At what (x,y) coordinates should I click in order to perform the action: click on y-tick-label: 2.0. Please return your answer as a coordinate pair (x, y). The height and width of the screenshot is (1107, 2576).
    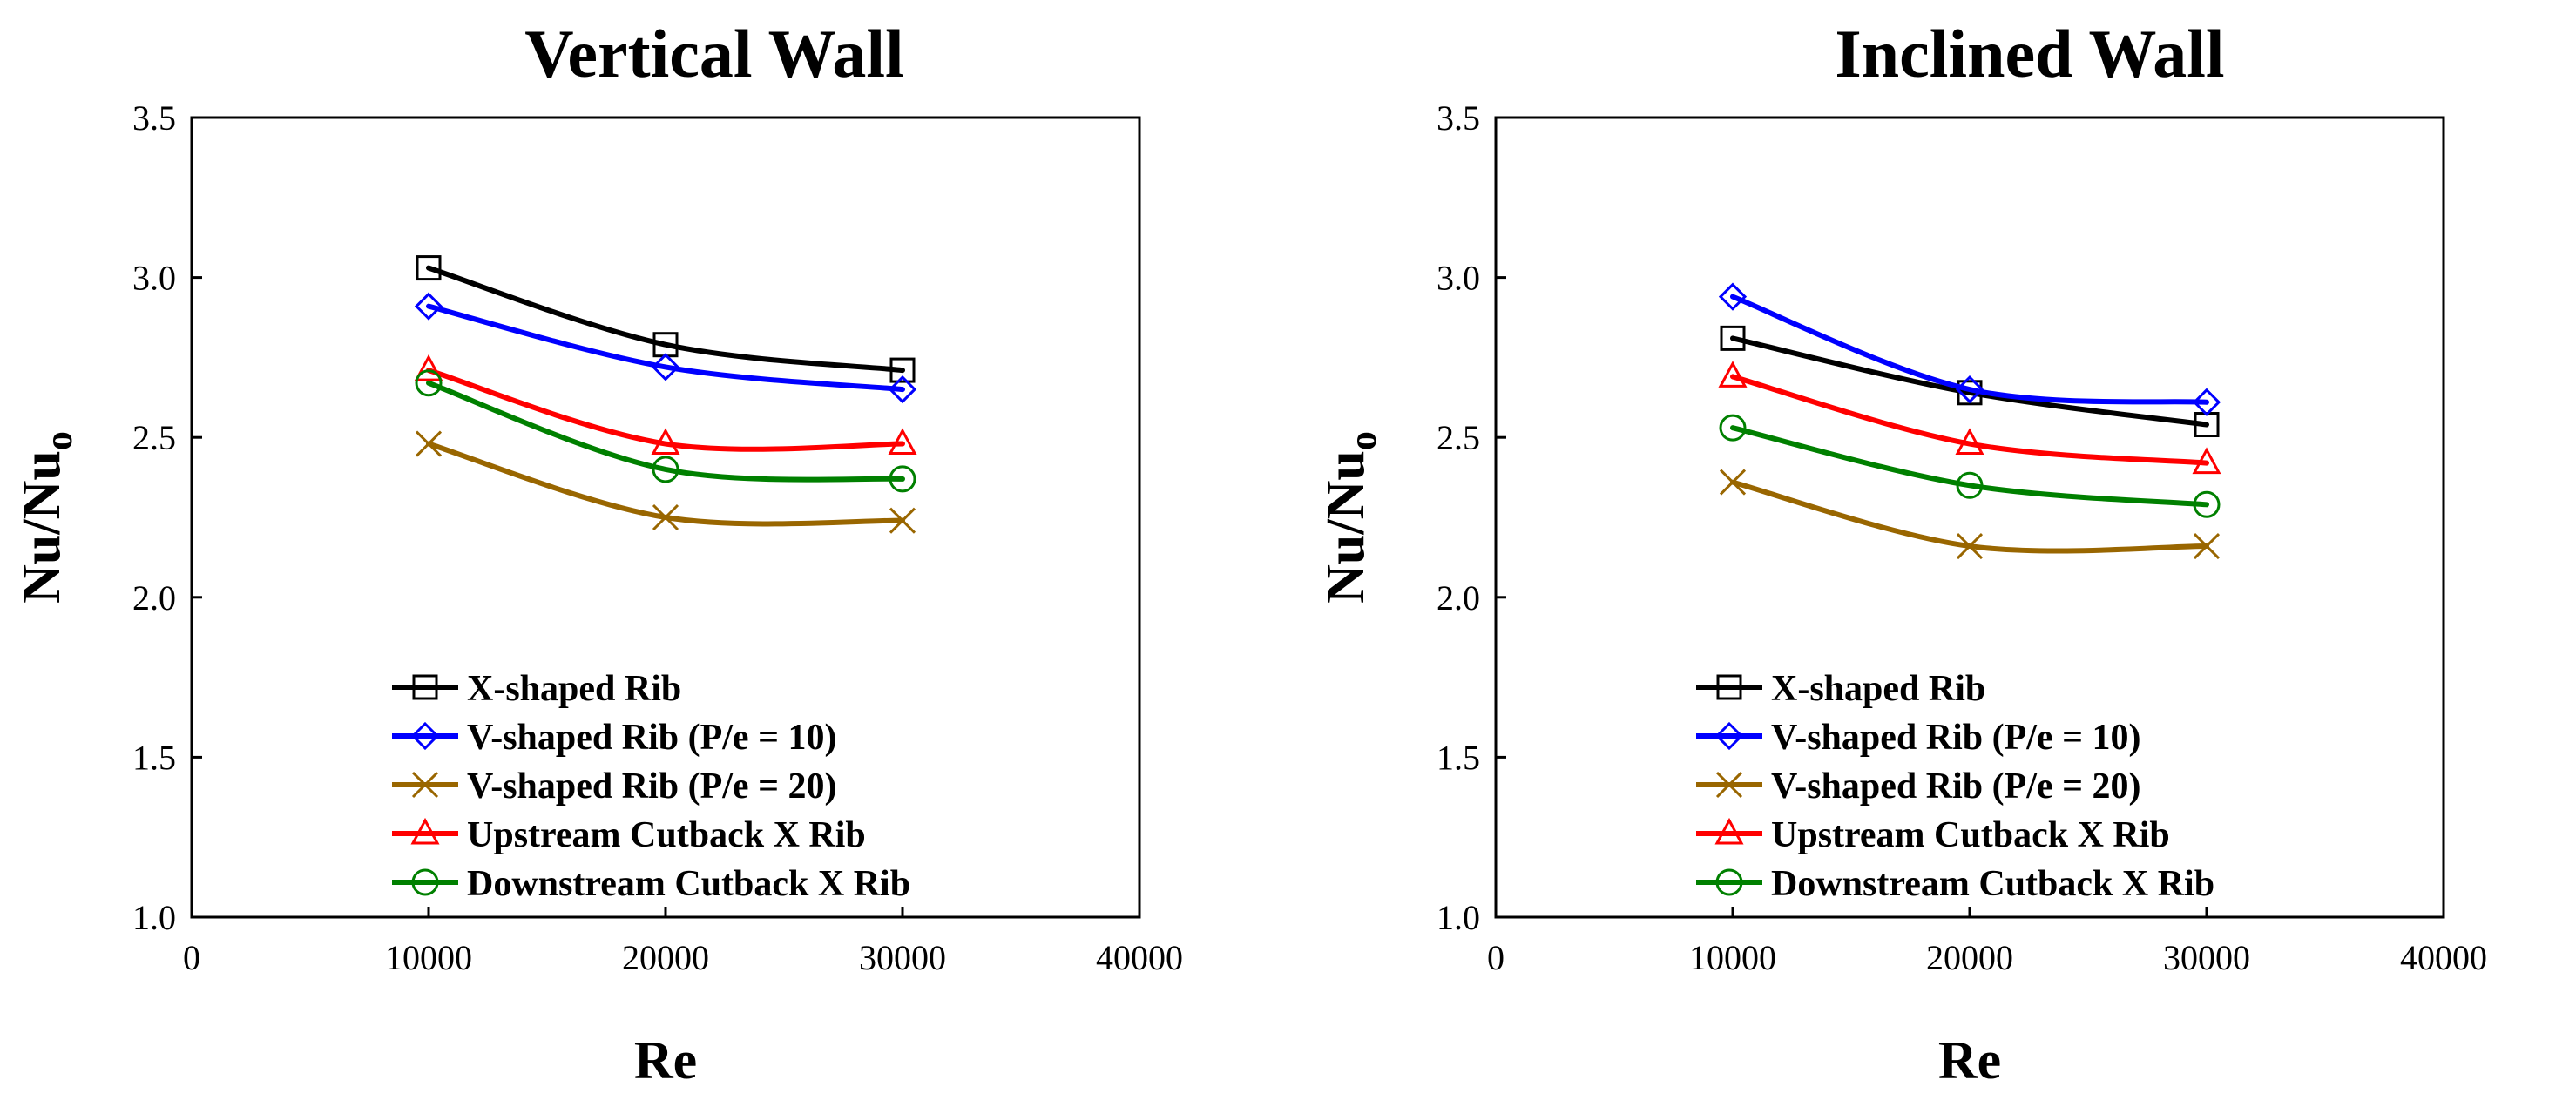
    Looking at the image, I should click on (154, 598).